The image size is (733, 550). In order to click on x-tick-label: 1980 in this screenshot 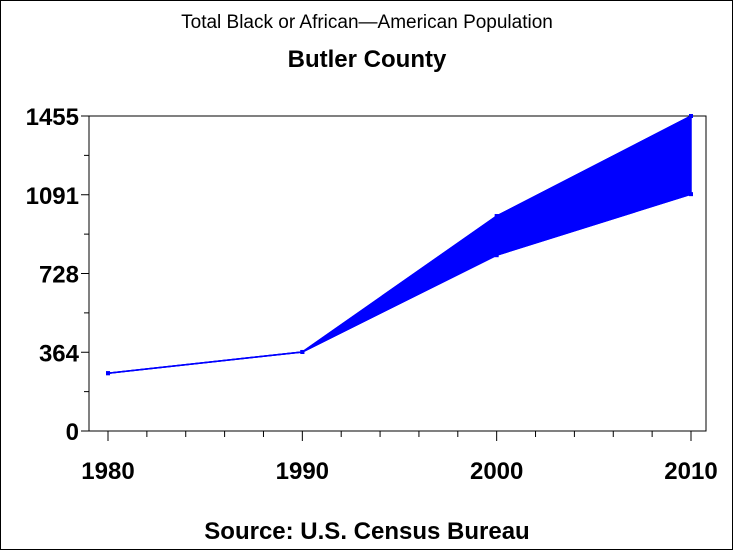, I will do `click(107, 471)`.